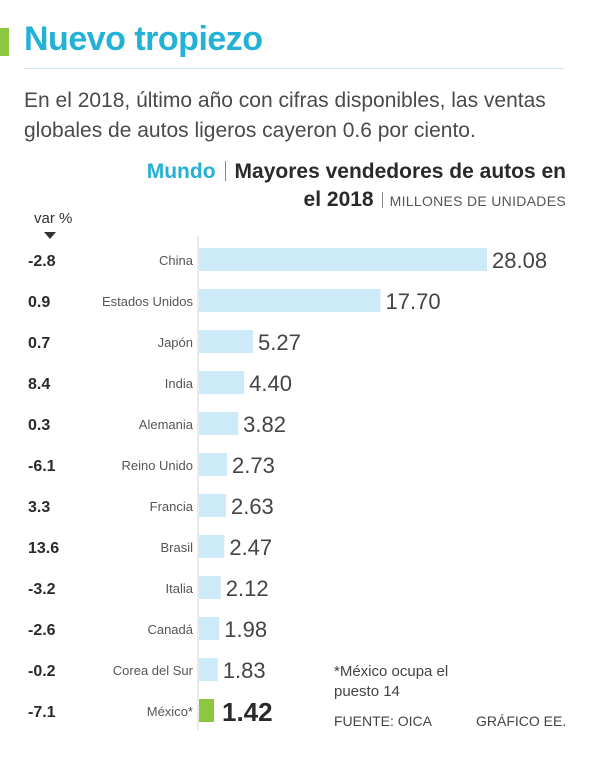  What do you see at coordinates (181, 171) in the screenshot?
I see `region-label: Mundo` at bounding box center [181, 171].